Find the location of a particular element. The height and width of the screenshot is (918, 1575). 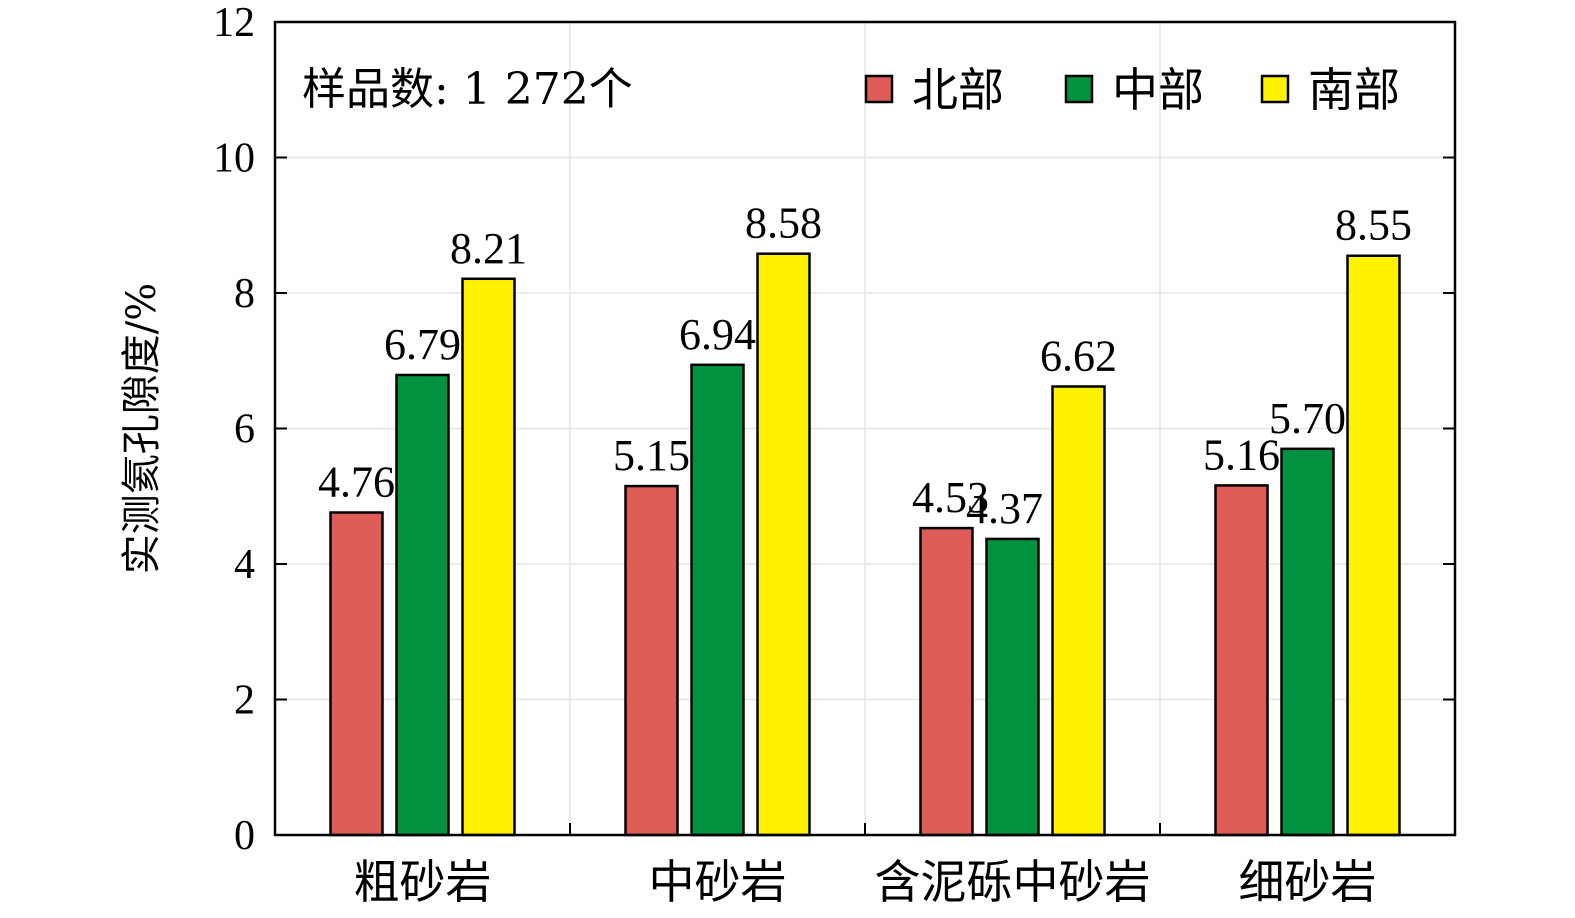

y-tick-label: 8 is located at coordinates (244, 294).